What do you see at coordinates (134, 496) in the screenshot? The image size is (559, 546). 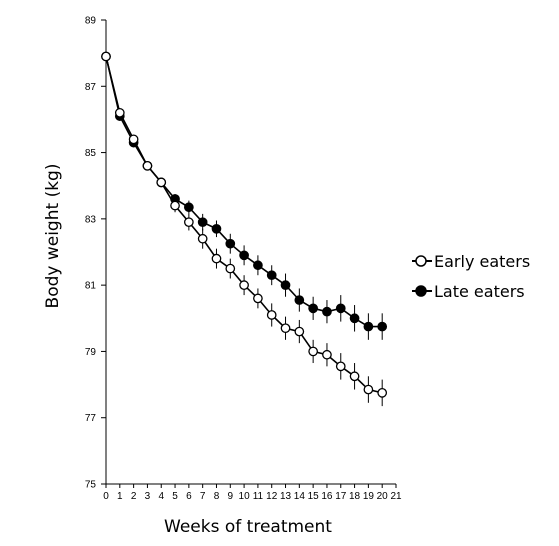 I see `x-tick-label: 2` at bounding box center [134, 496].